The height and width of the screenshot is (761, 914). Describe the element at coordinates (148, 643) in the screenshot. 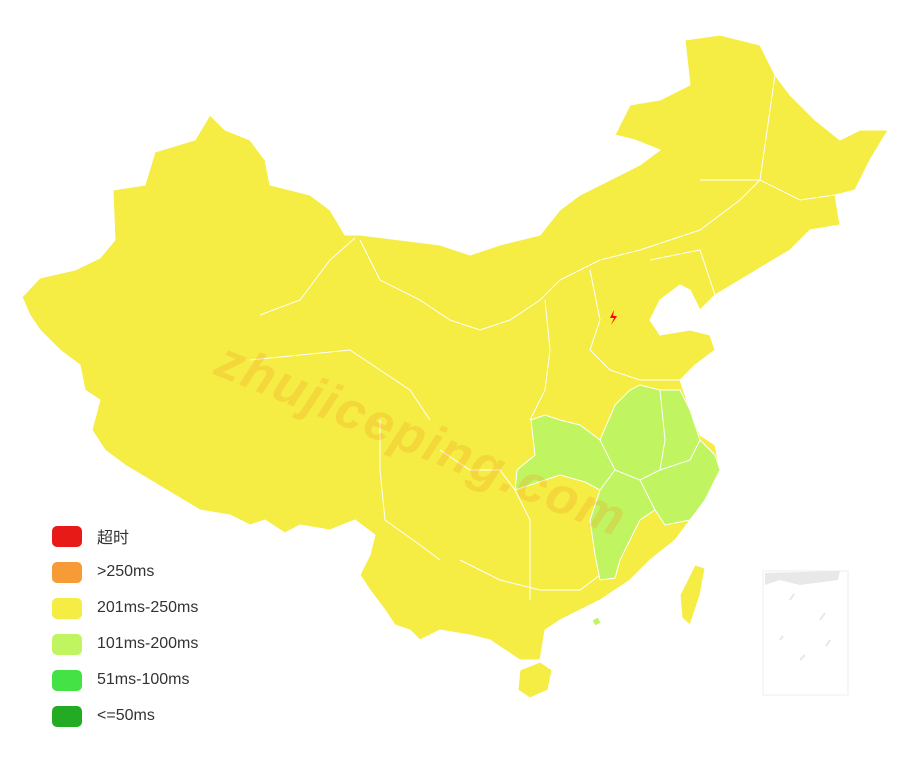

I see `legend-label: 101ms-200ms` at that location.